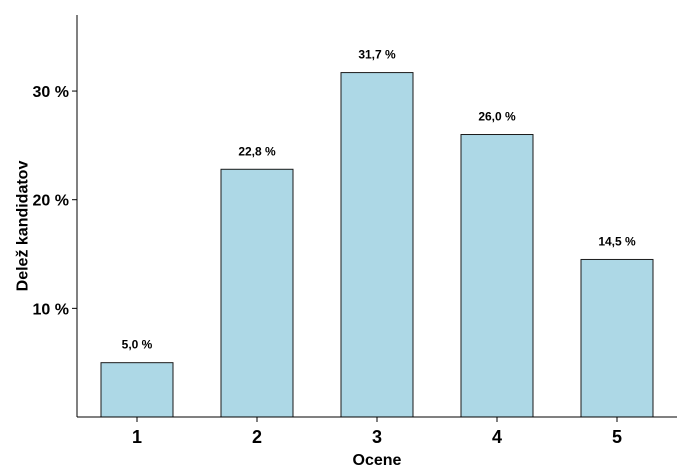  What do you see at coordinates (51, 309) in the screenshot?
I see `y-tick-label-10: 10 %` at bounding box center [51, 309].